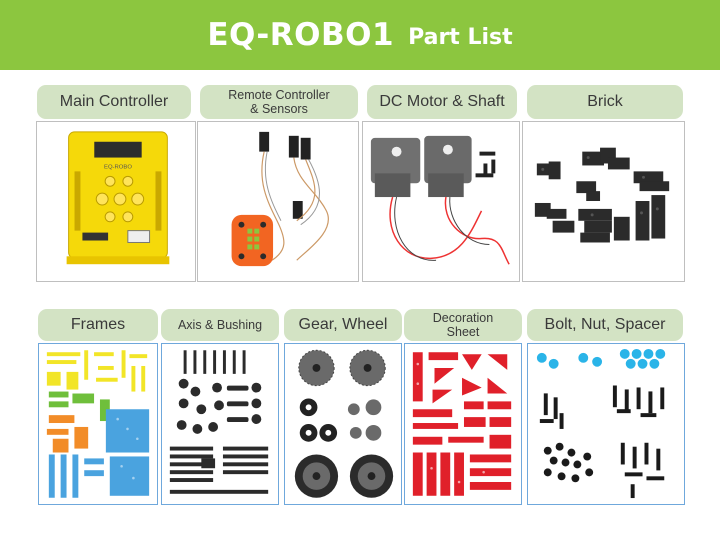  Describe the element at coordinates (602, 195) in the screenshot. I see `brick-image` at that location.